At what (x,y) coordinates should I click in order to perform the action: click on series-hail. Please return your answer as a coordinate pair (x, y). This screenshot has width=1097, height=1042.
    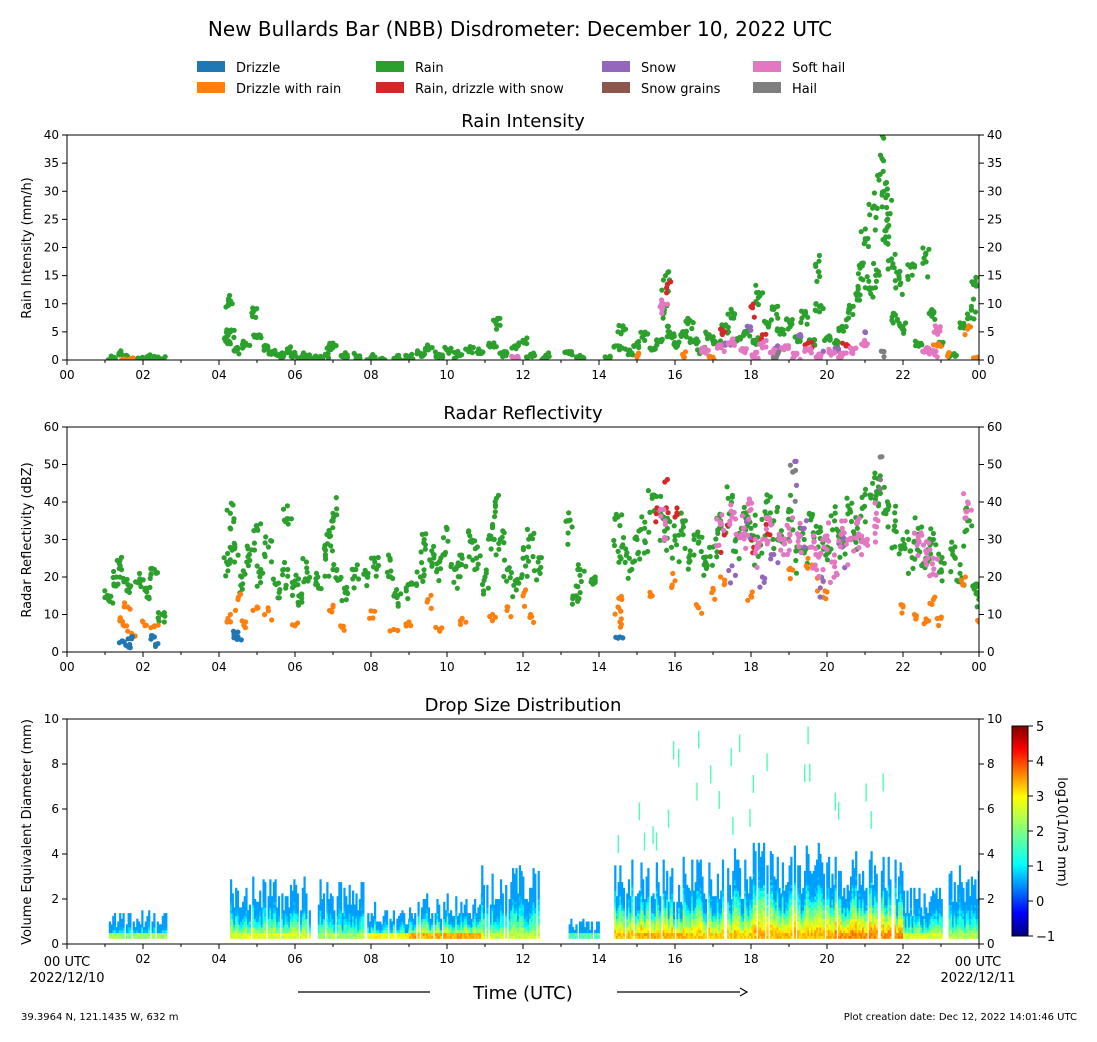
    Looking at the image, I should click on (828, 354).